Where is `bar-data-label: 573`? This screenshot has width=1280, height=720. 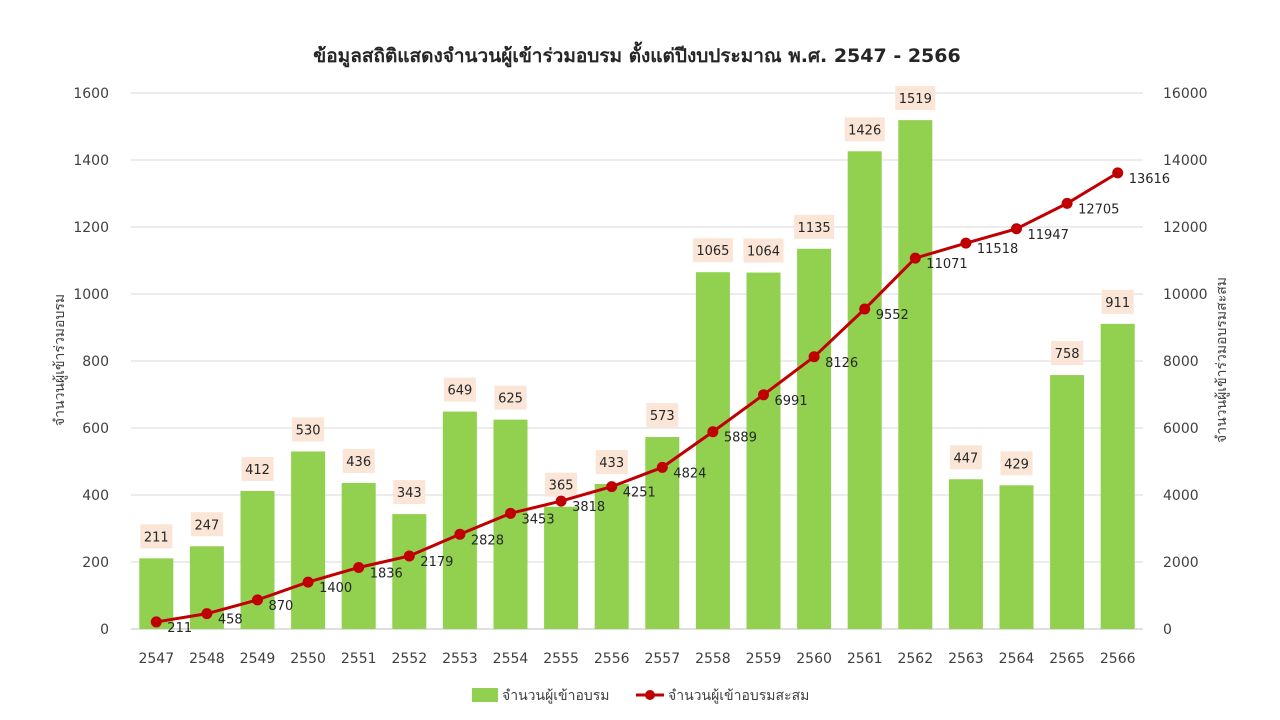 bar-data-label: 573 is located at coordinates (662, 416).